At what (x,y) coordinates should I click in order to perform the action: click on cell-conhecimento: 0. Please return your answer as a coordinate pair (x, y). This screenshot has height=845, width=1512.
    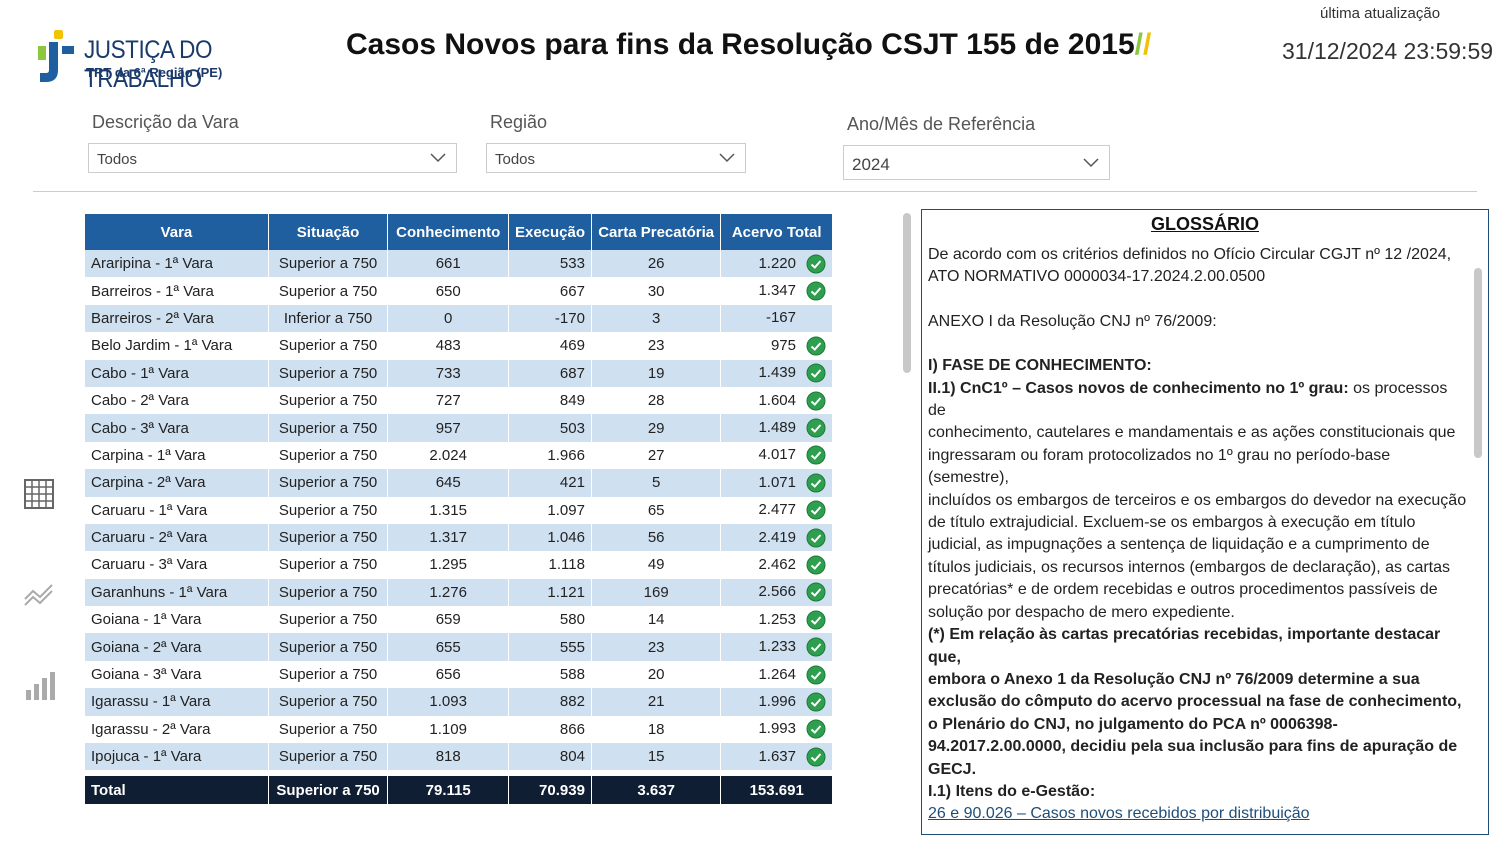
    Looking at the image, I should click on (448, 318).